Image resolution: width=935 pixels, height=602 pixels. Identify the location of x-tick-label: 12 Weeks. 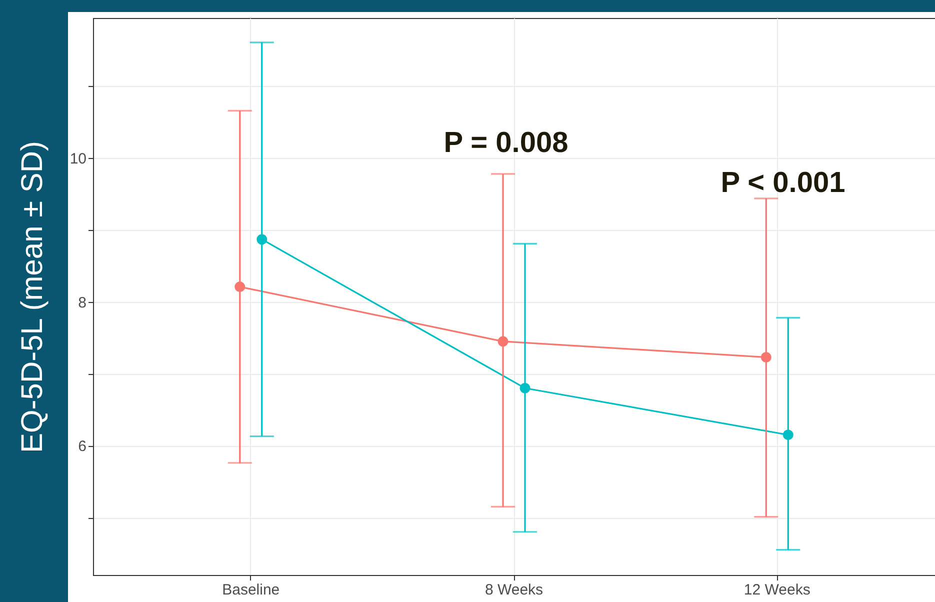
(777, 590).